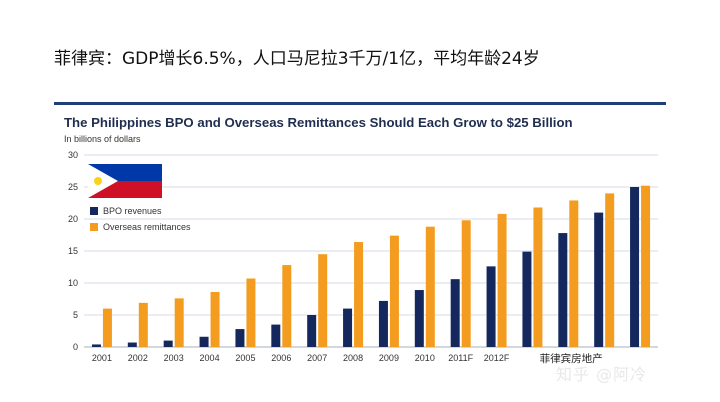 The height and width of the screenshot is (402, 720). What do you see at coordinates (174, 358) in the screenshot?
I see `x-tick-label: 2003` at bounding box center [174, 358].